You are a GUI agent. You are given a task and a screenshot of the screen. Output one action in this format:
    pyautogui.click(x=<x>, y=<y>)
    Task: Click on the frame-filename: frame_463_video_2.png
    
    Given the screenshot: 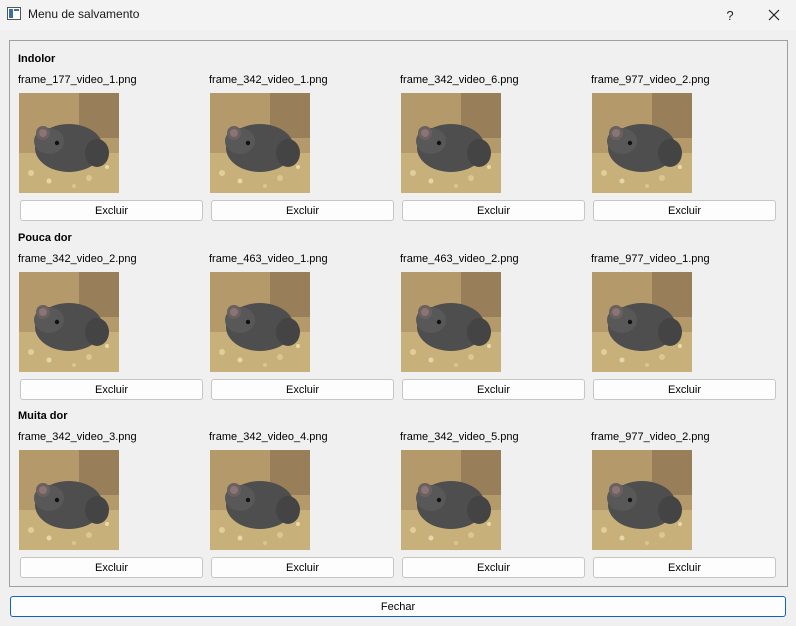 What is the action you would take?
    pyautogui.click(x=459, y=259)
    